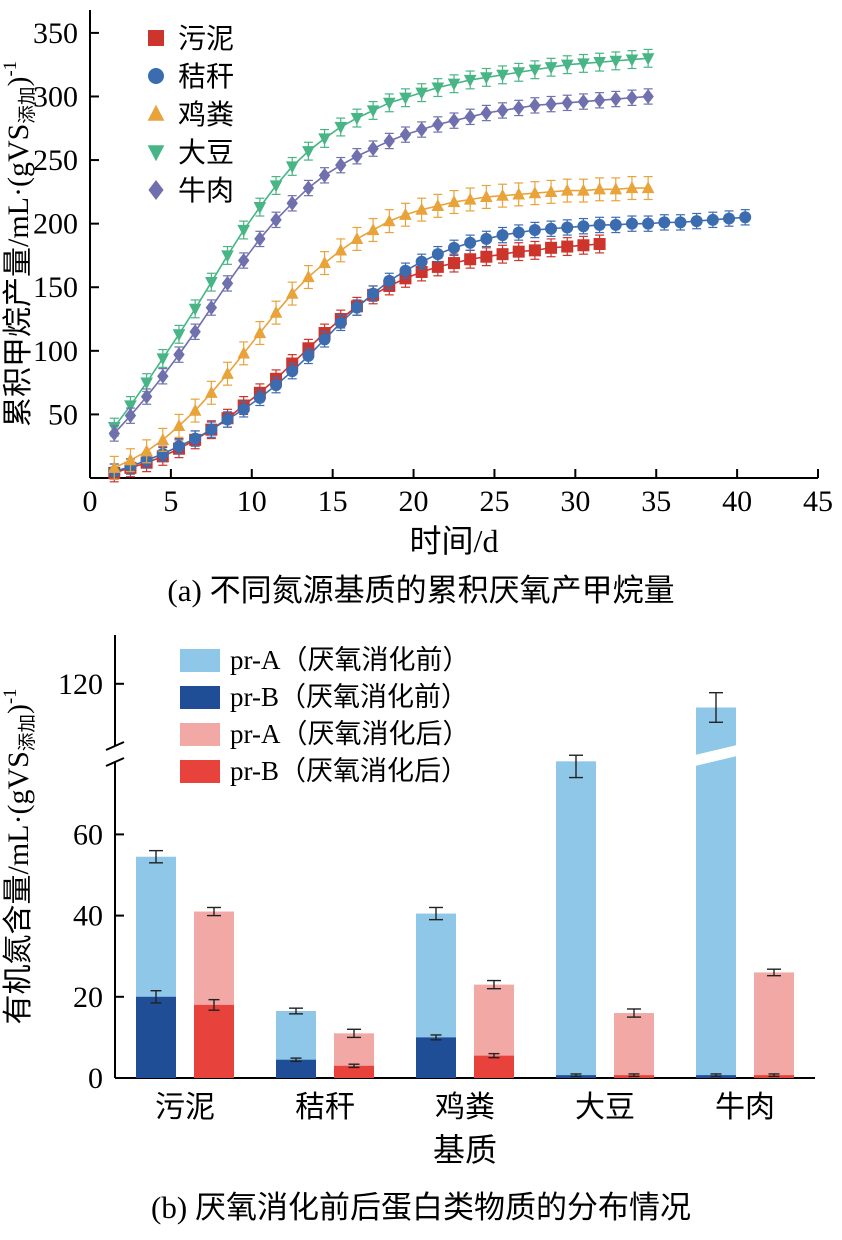  I want to click on x-tick-label: 45, so click(818, 501).